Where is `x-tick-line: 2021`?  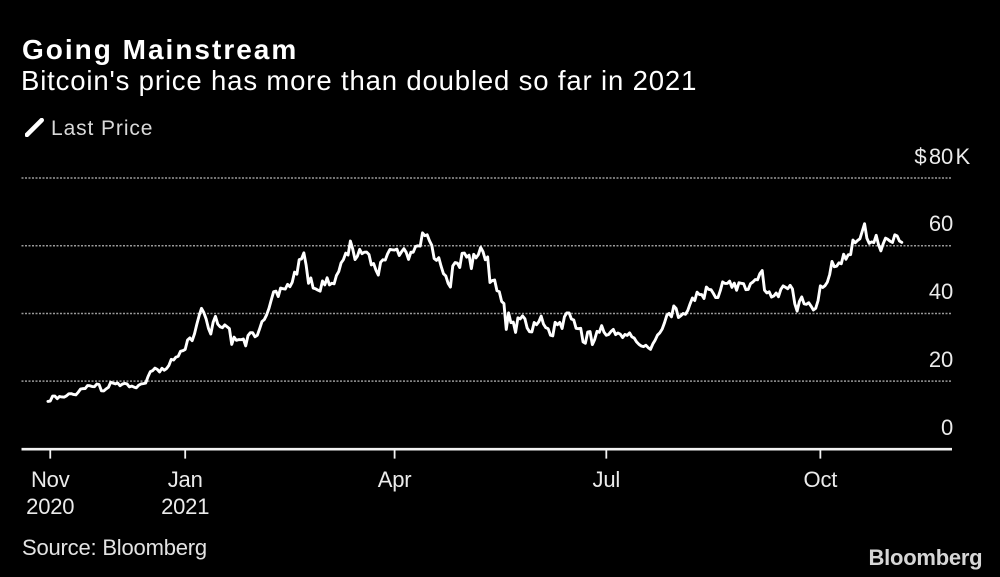
x-tick-line: 2021 is located at coordinates (185, 506).